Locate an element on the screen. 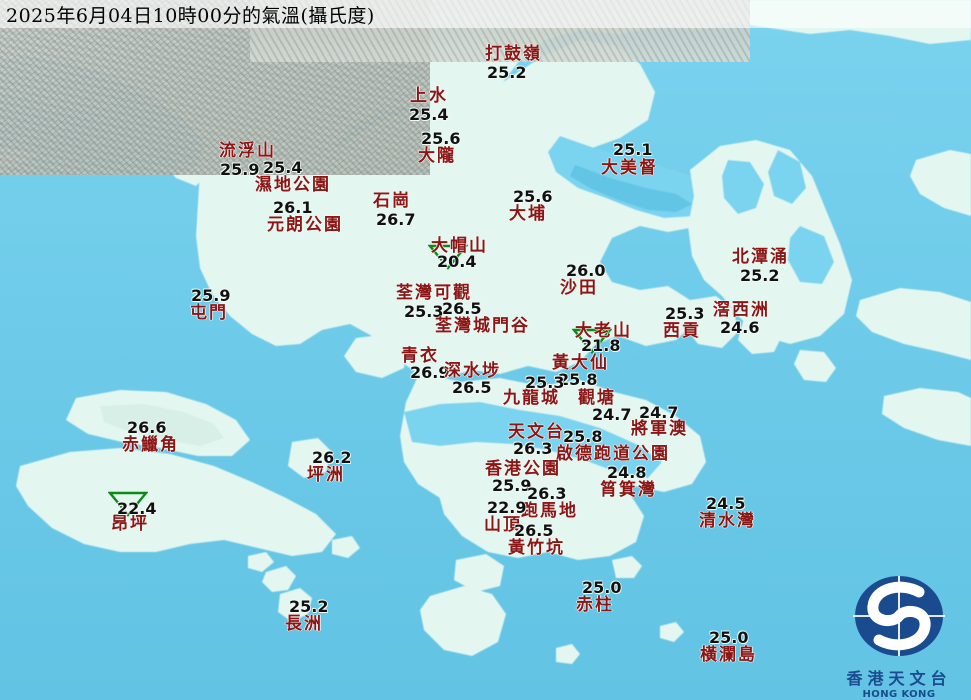 This screenshot has height=700, width=971. station-name: 深水埗 is located at coordinates (472, 371).